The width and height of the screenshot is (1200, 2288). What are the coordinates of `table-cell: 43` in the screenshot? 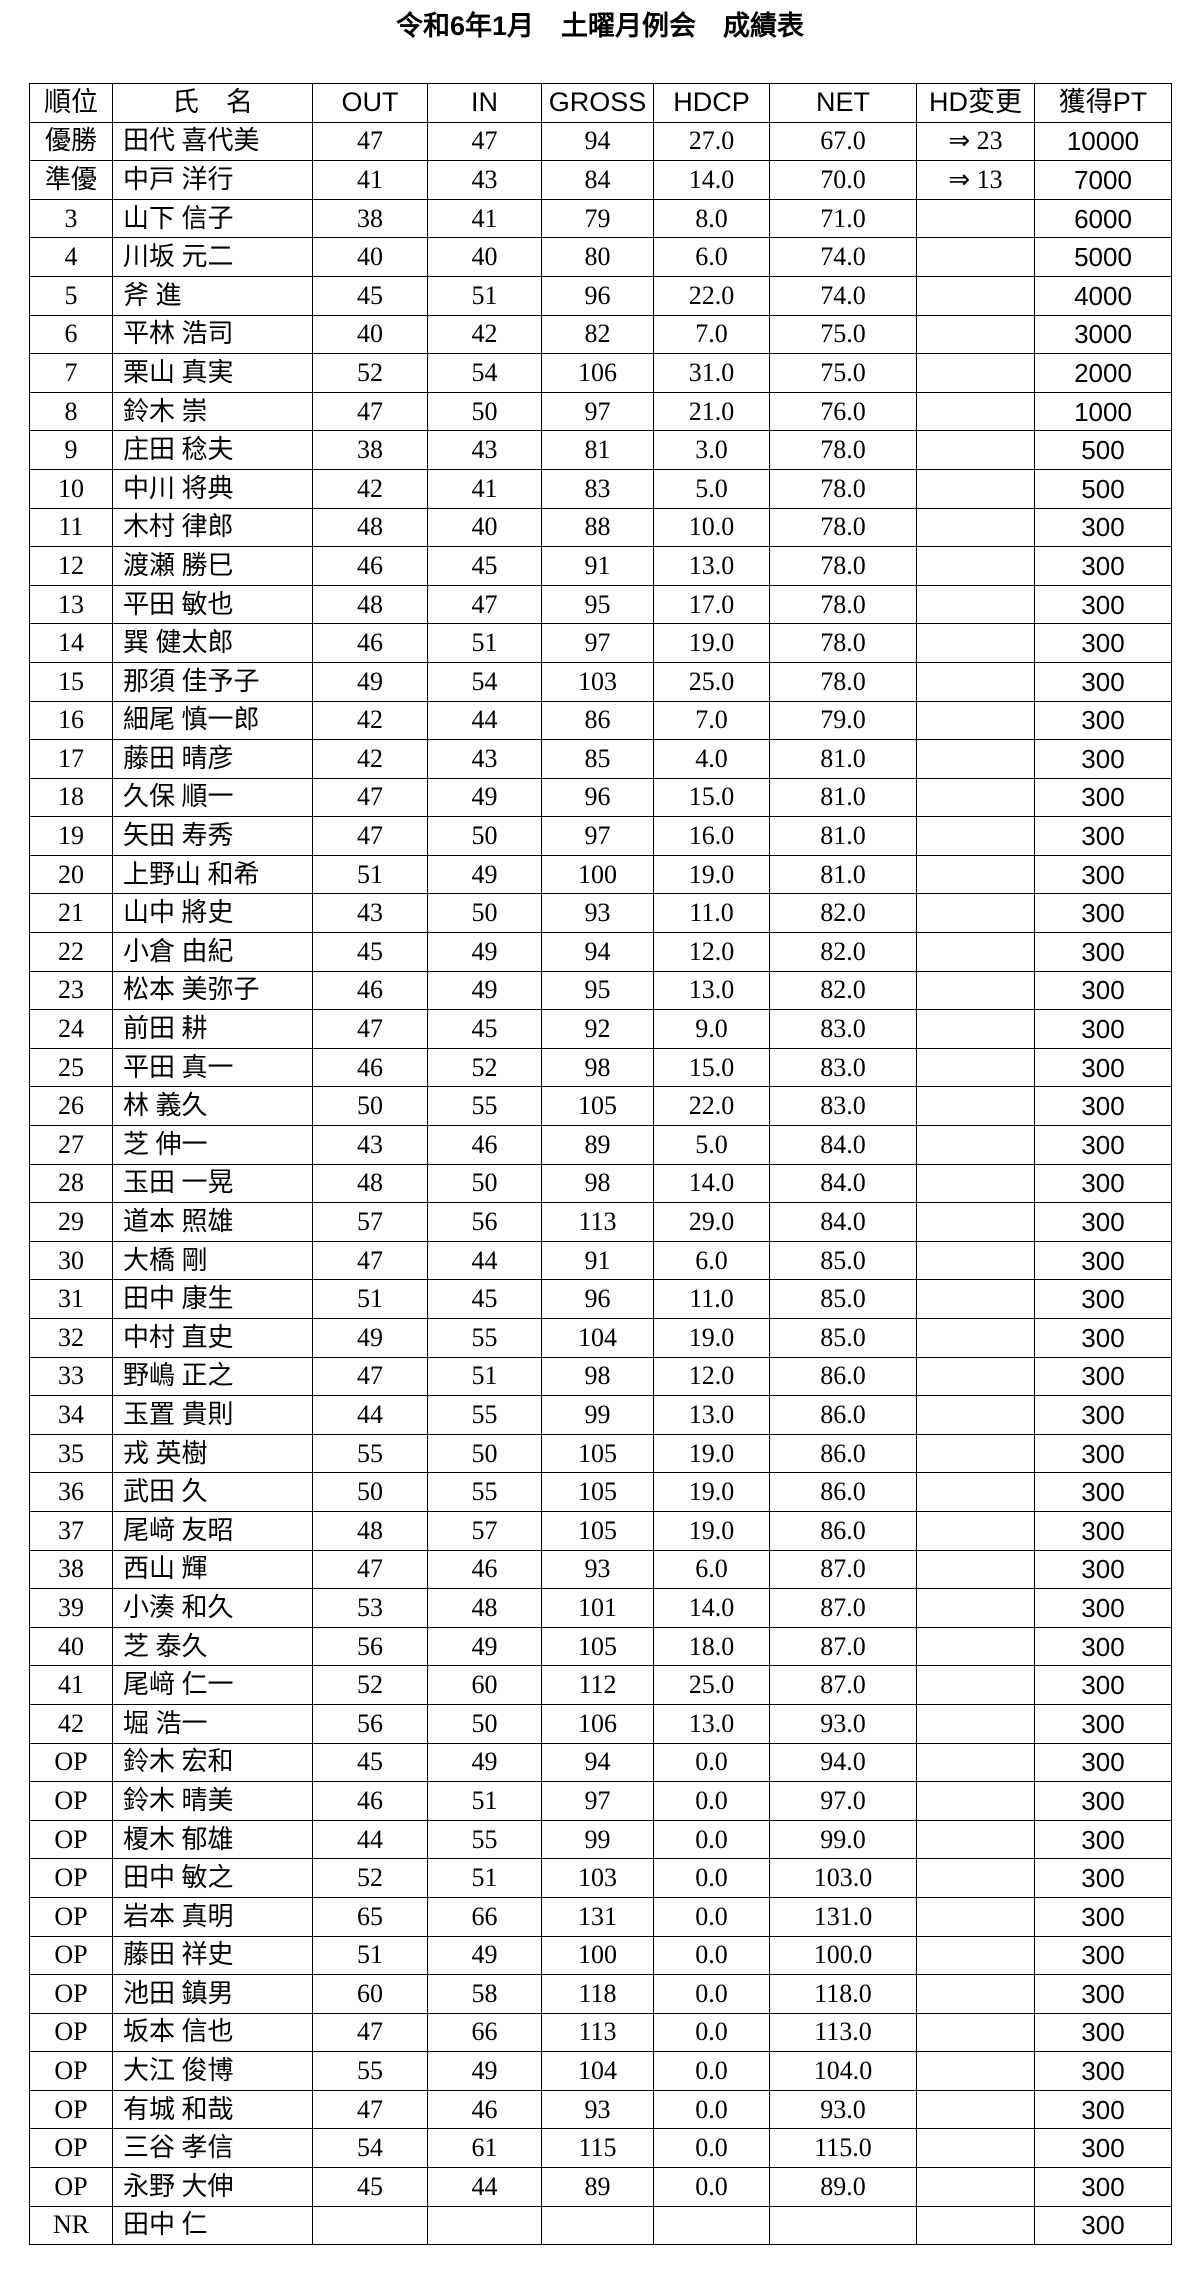 It's located at (484, 180).